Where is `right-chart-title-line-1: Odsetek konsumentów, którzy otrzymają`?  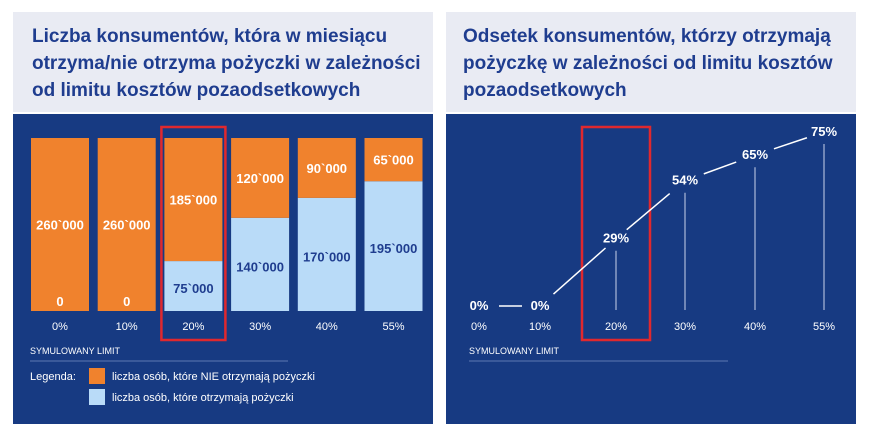
right-chart-title-line-1: Odsetek konsumentów, którzy otrzymają is located at coordinates (647, 36).